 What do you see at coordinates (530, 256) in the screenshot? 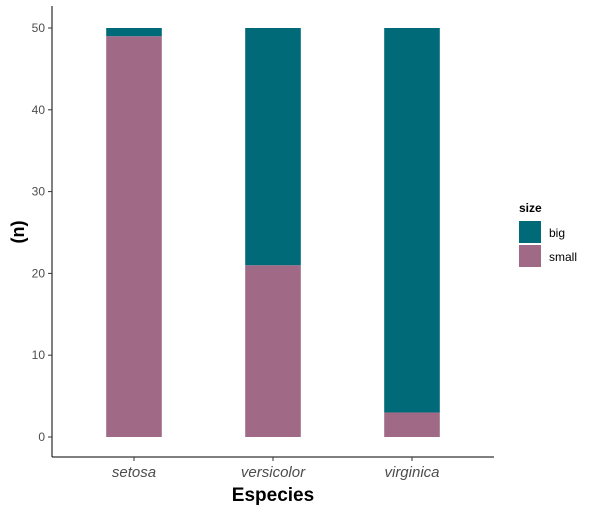
I see `legend-key-small` at bounding box center [530, 256].